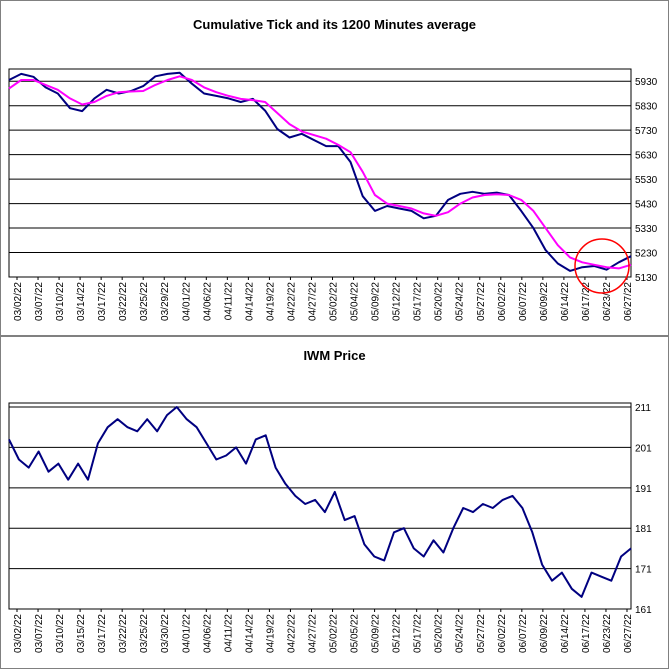 The image size is (669, 669). Describe the element at coordinates (355, 301) in the screenshot. I see `x-tick-label: 05/04/22` at that location.